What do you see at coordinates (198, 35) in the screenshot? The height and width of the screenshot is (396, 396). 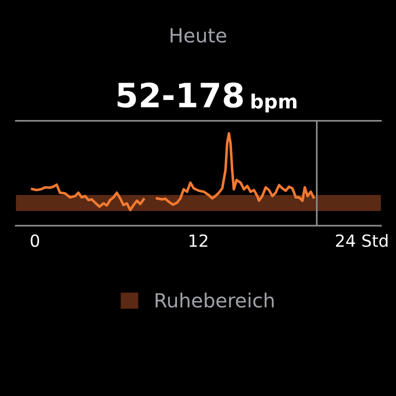 I see `chart-title: Heute` at bounding box center [198, 35].